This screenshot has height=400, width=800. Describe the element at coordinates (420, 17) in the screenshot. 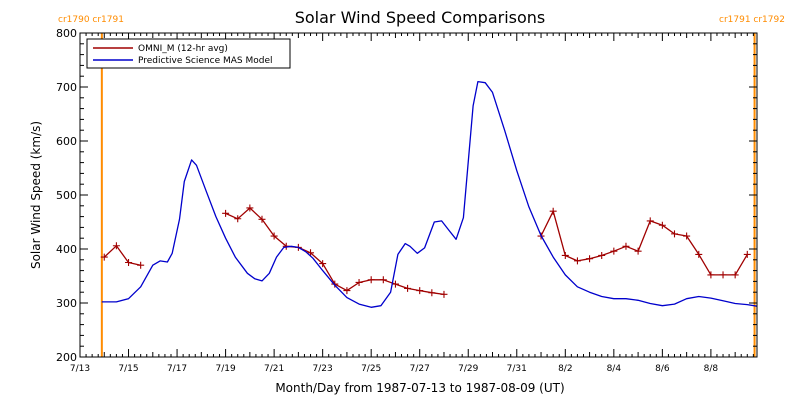

I see `chart-title: Solar Wind Speed Comparisons` at that location.